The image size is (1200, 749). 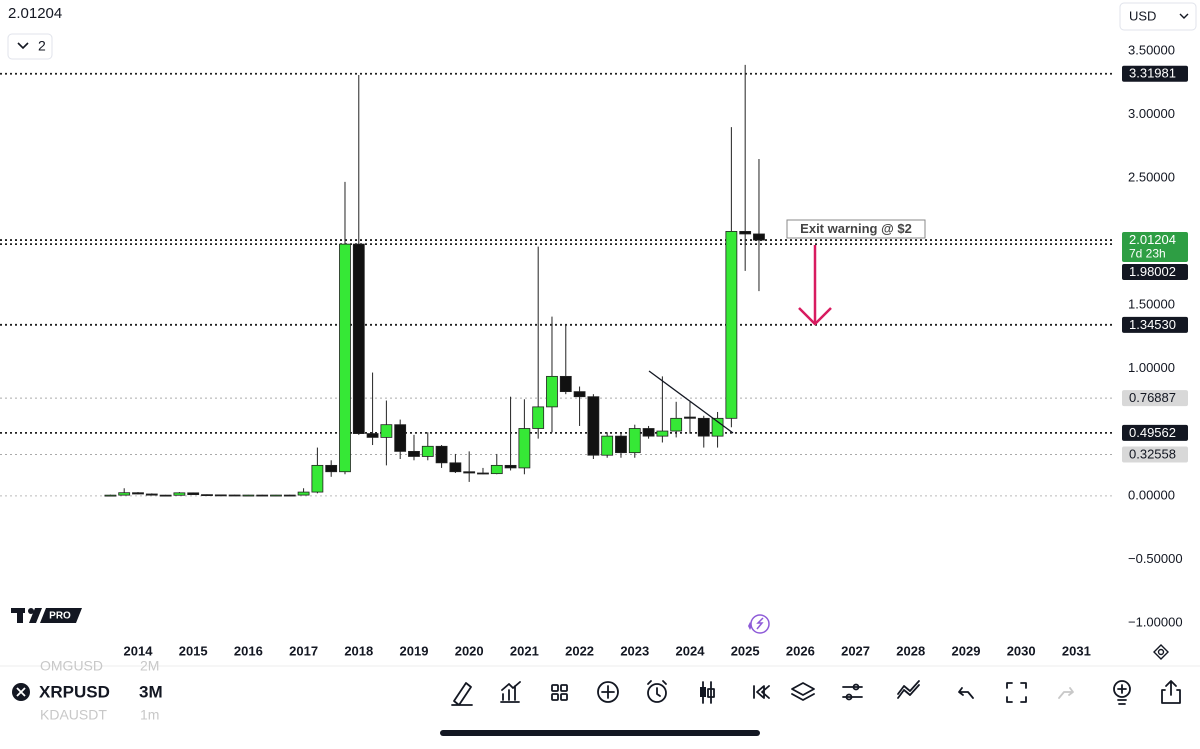 I want to click on x-tick-label: 2021, so click(x=524, y=650).